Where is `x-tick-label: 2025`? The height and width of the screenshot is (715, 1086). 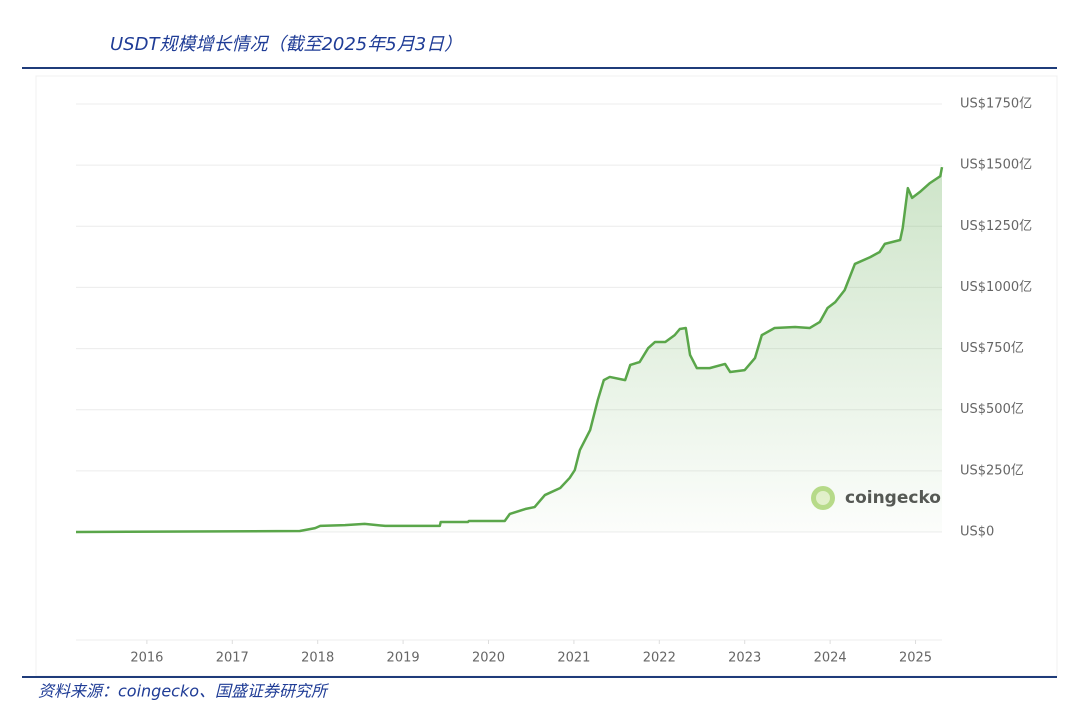 x-tick-label: 2025 is located at coordinates (915, 658).